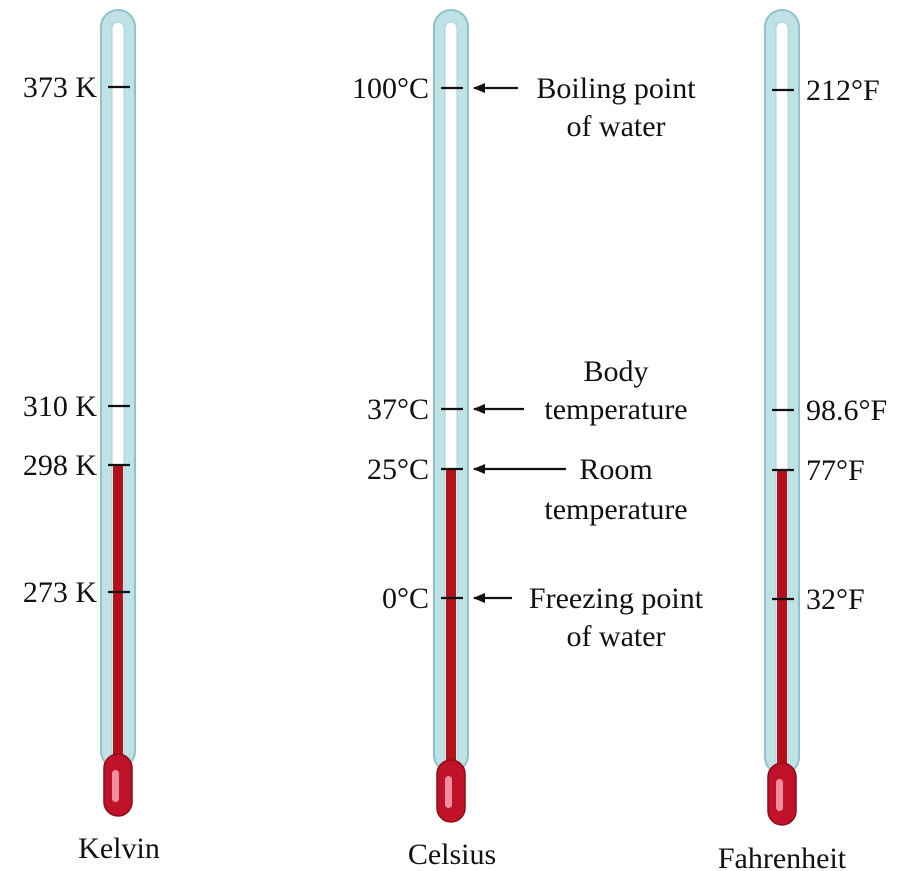 The width and height of the screenshot is (902, 871). What do you see at coordinates (91, 437) in the screenshot?
I see `thermometer-kelvin: 373 K 310 K 298 K 273 K Kelvin` at bounding box center [91, 437].